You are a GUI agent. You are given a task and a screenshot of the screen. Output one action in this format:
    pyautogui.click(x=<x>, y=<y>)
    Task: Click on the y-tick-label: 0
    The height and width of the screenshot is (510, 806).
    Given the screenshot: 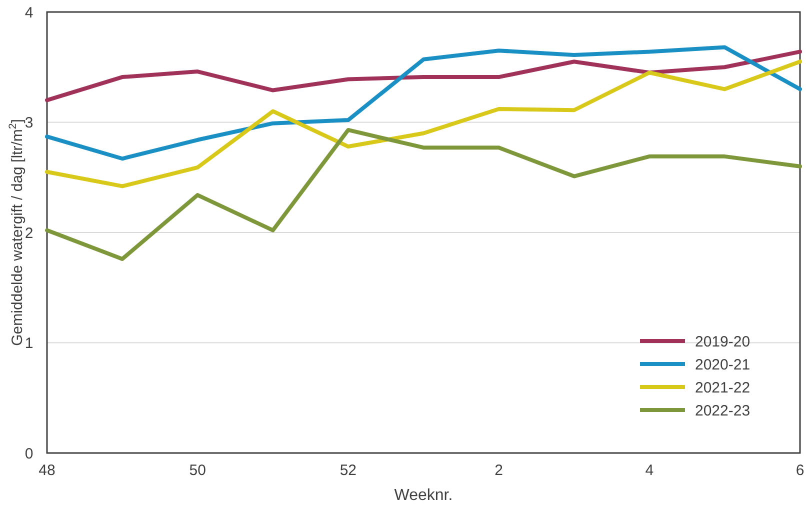 What is the action you would take?
    pyautogui.click(x=29, y=453)
    